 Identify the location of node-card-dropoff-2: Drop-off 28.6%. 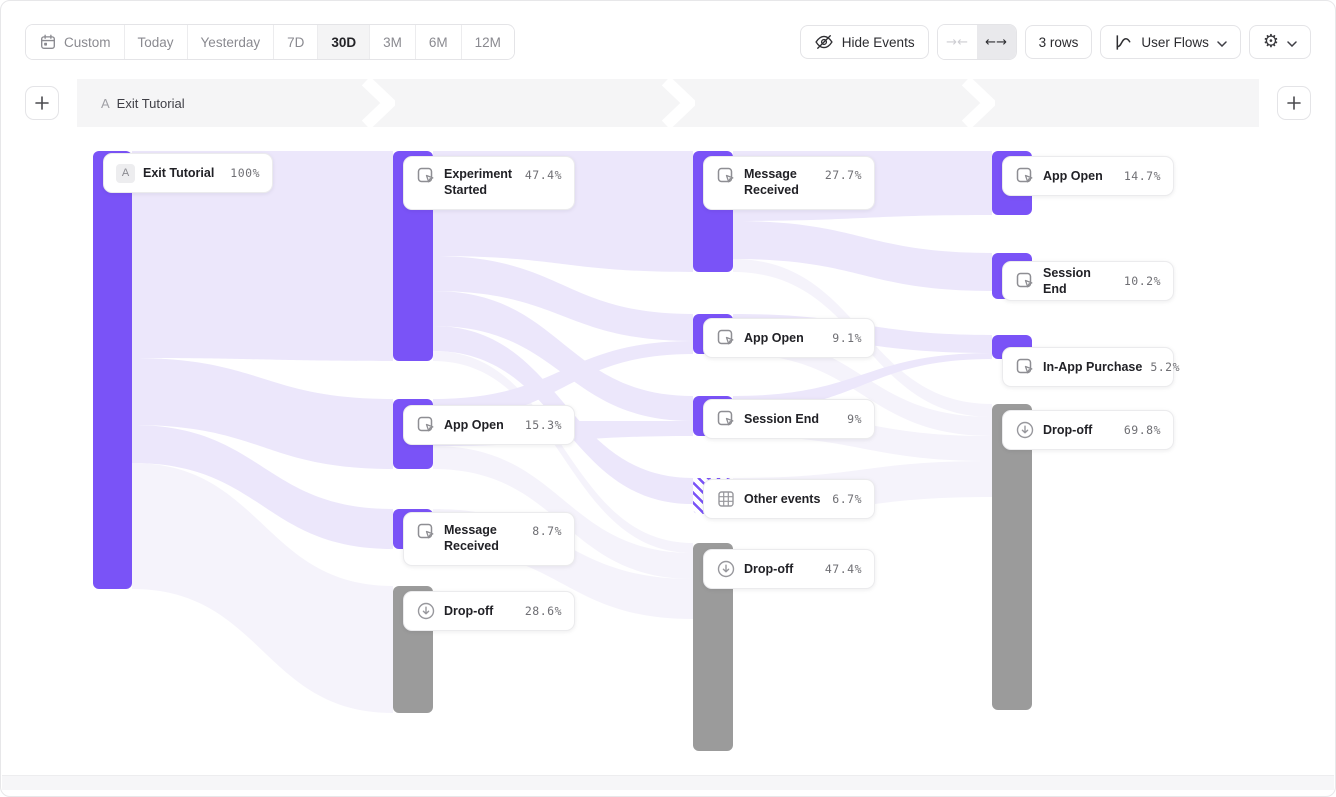
(489, 611).